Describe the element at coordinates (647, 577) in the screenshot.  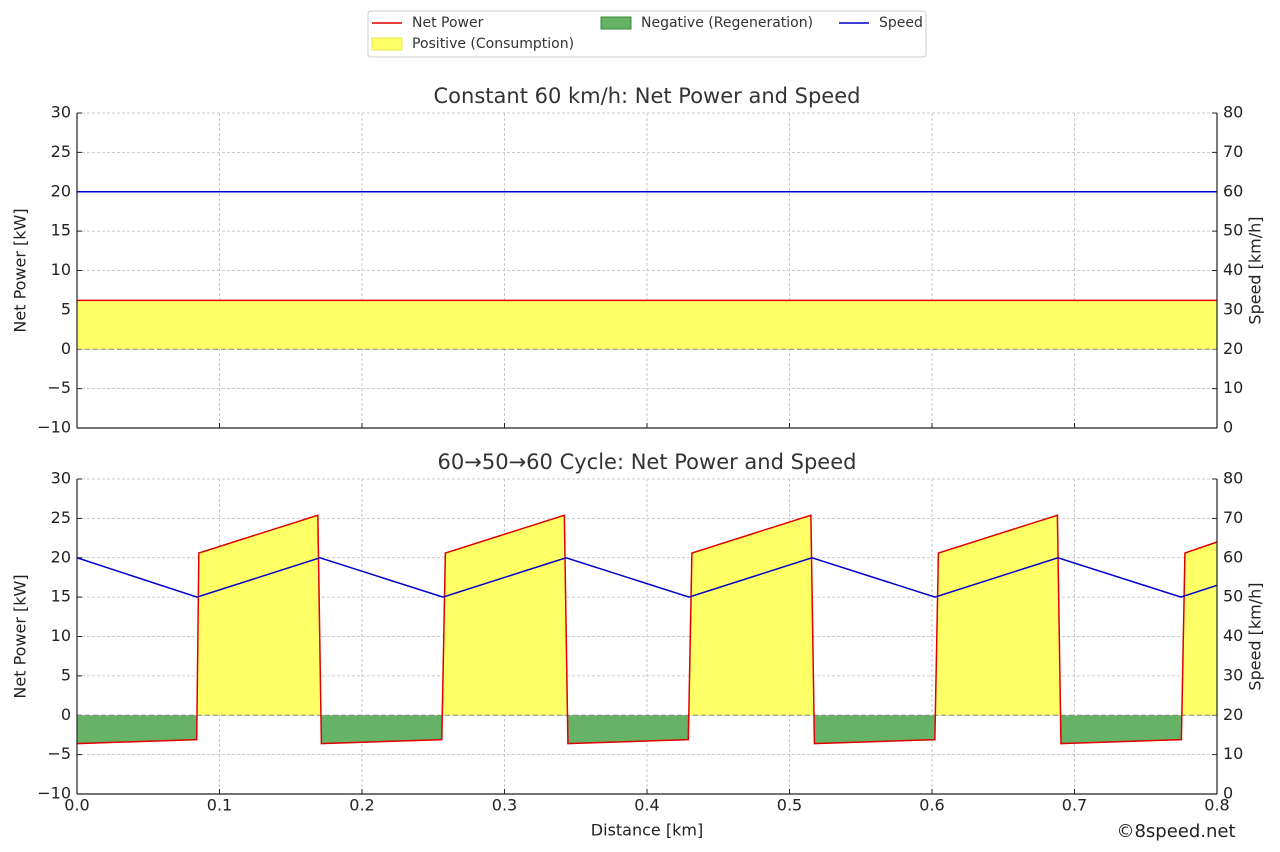
I see `line` at that location.